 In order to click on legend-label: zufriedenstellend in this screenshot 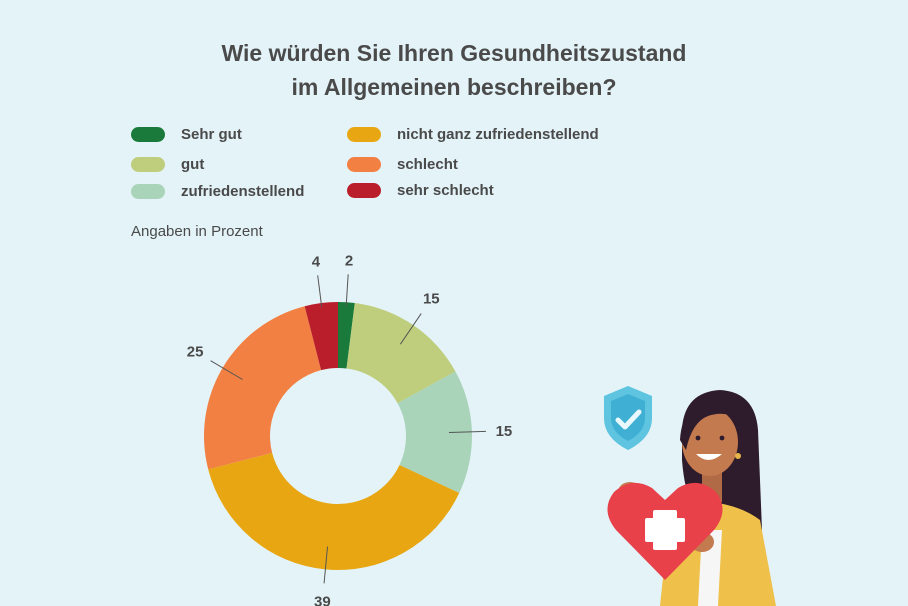, I will do `click(243, 191)`.